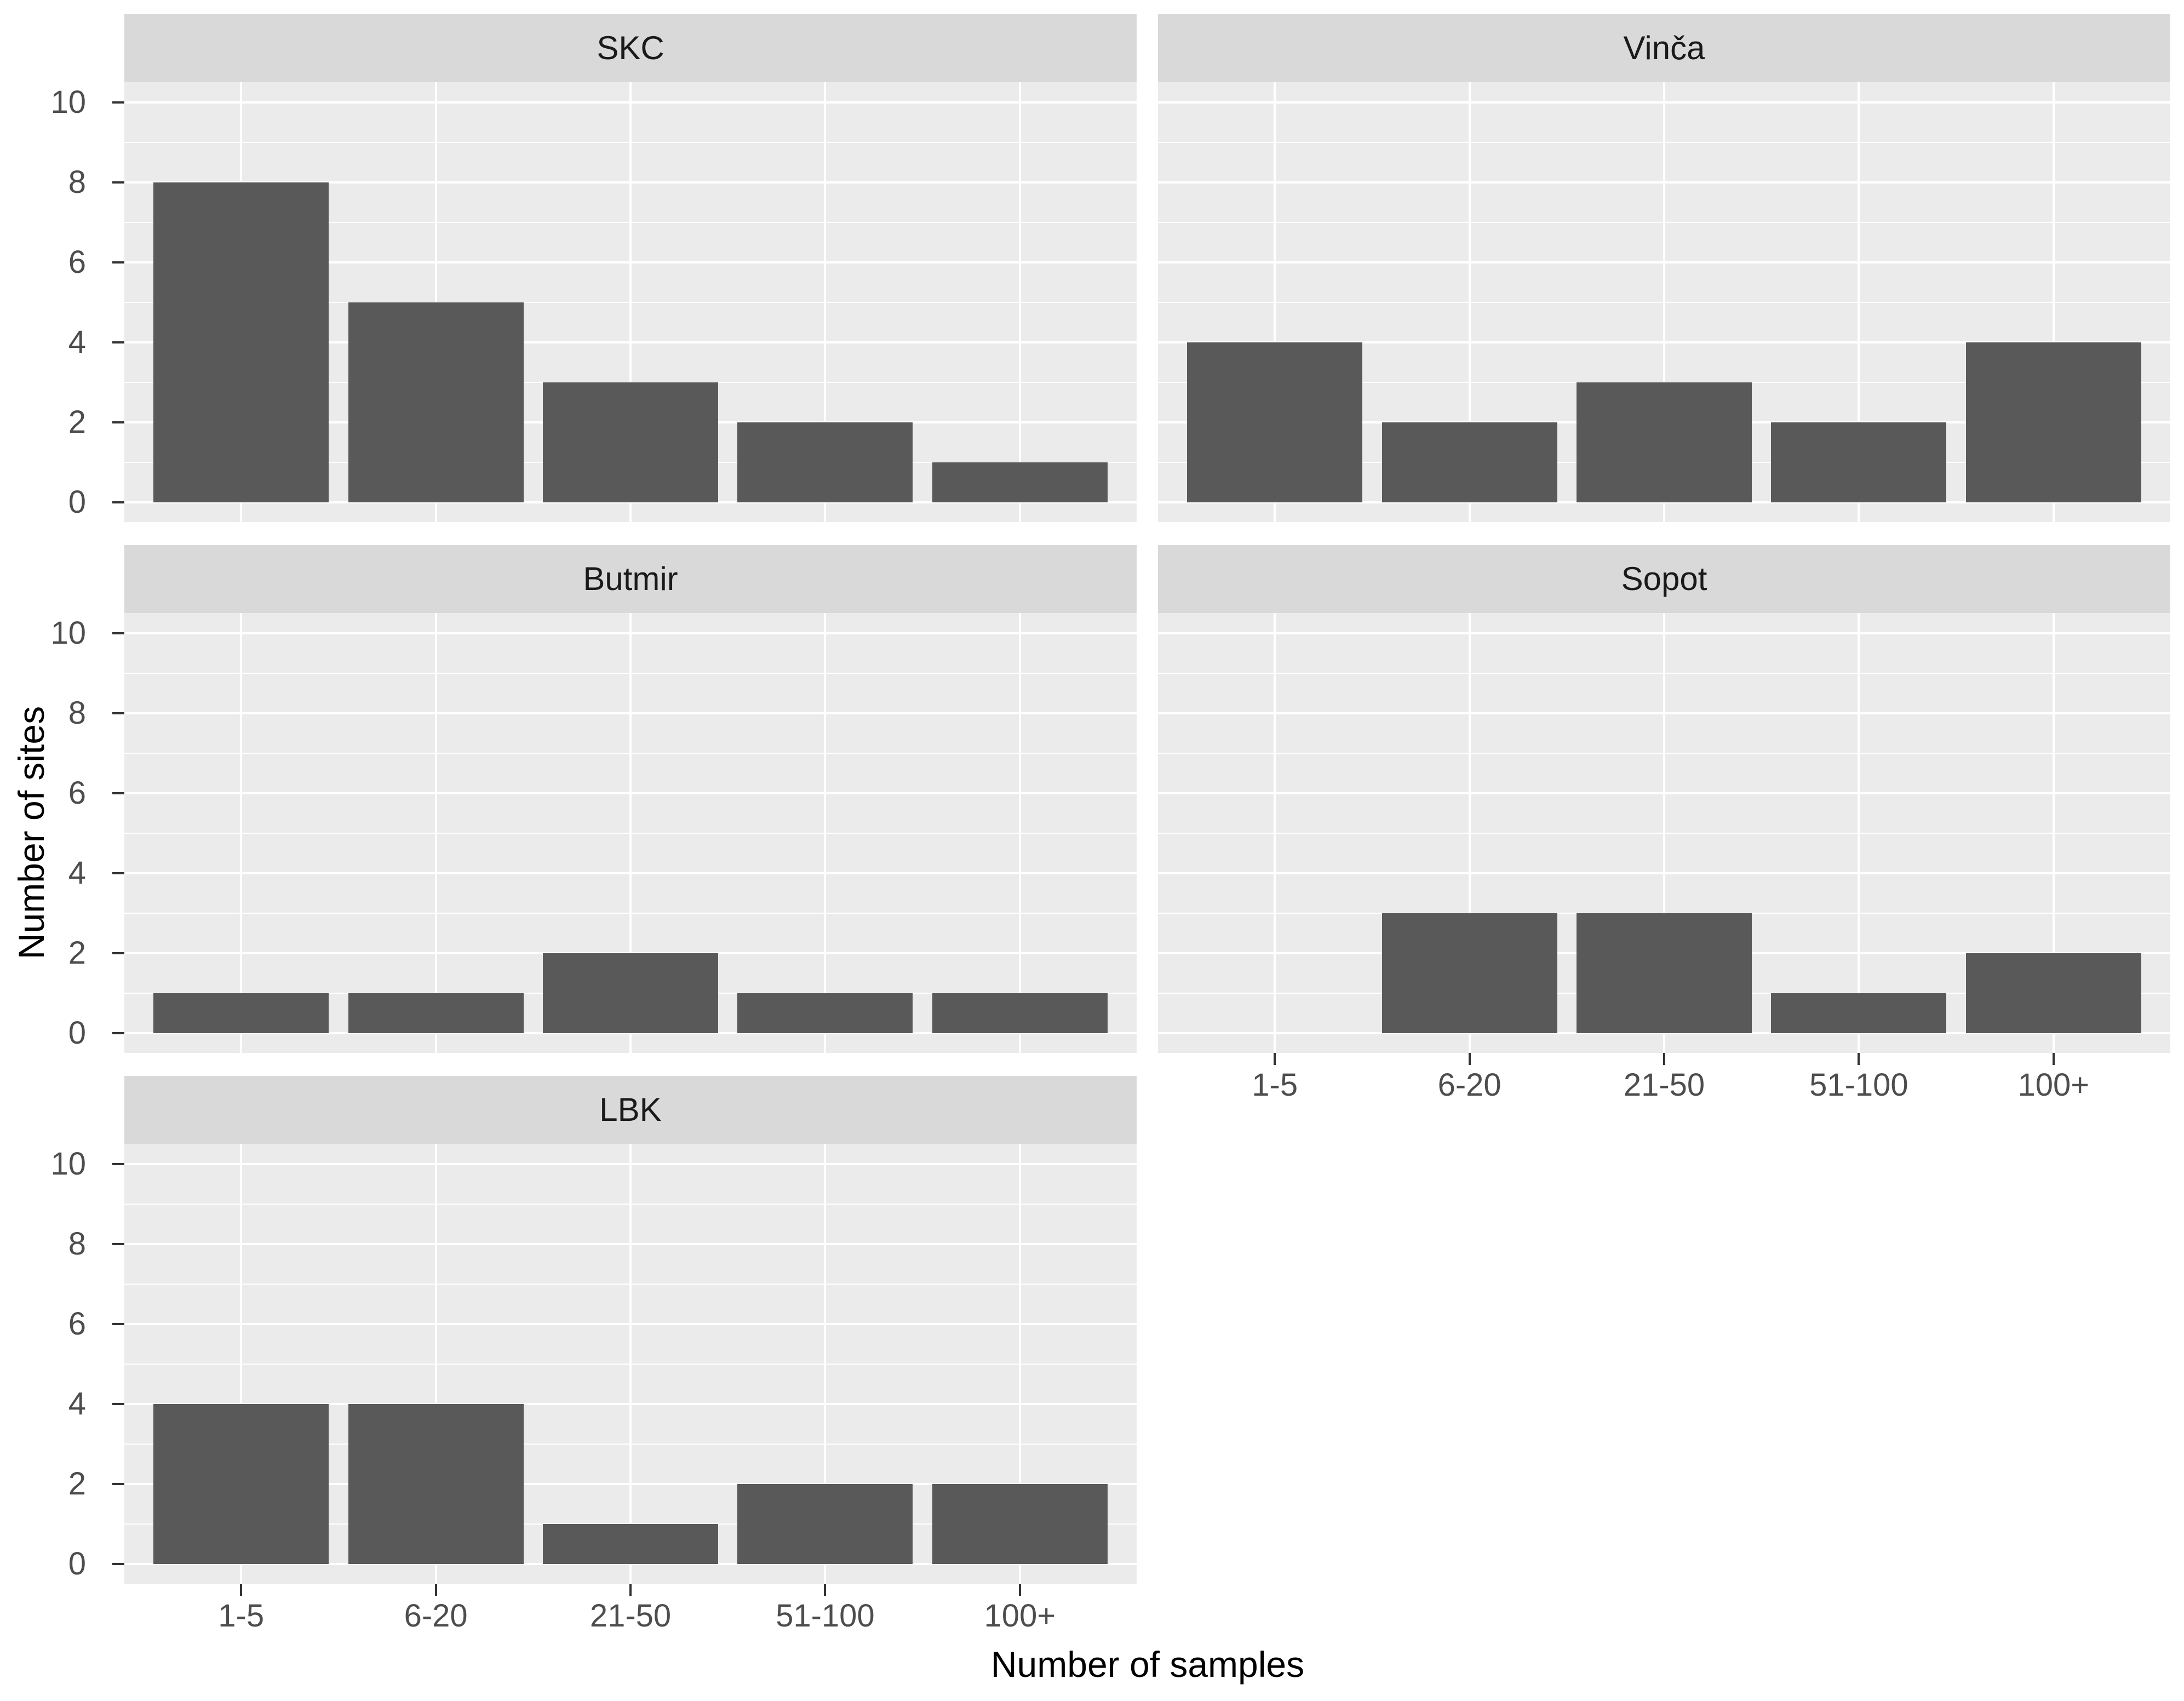 The image size is (2184, 1701). Describe the element at coordinates (1664, 48) in the screenshot. I see `facet-strip-label: Vinča` at that location.